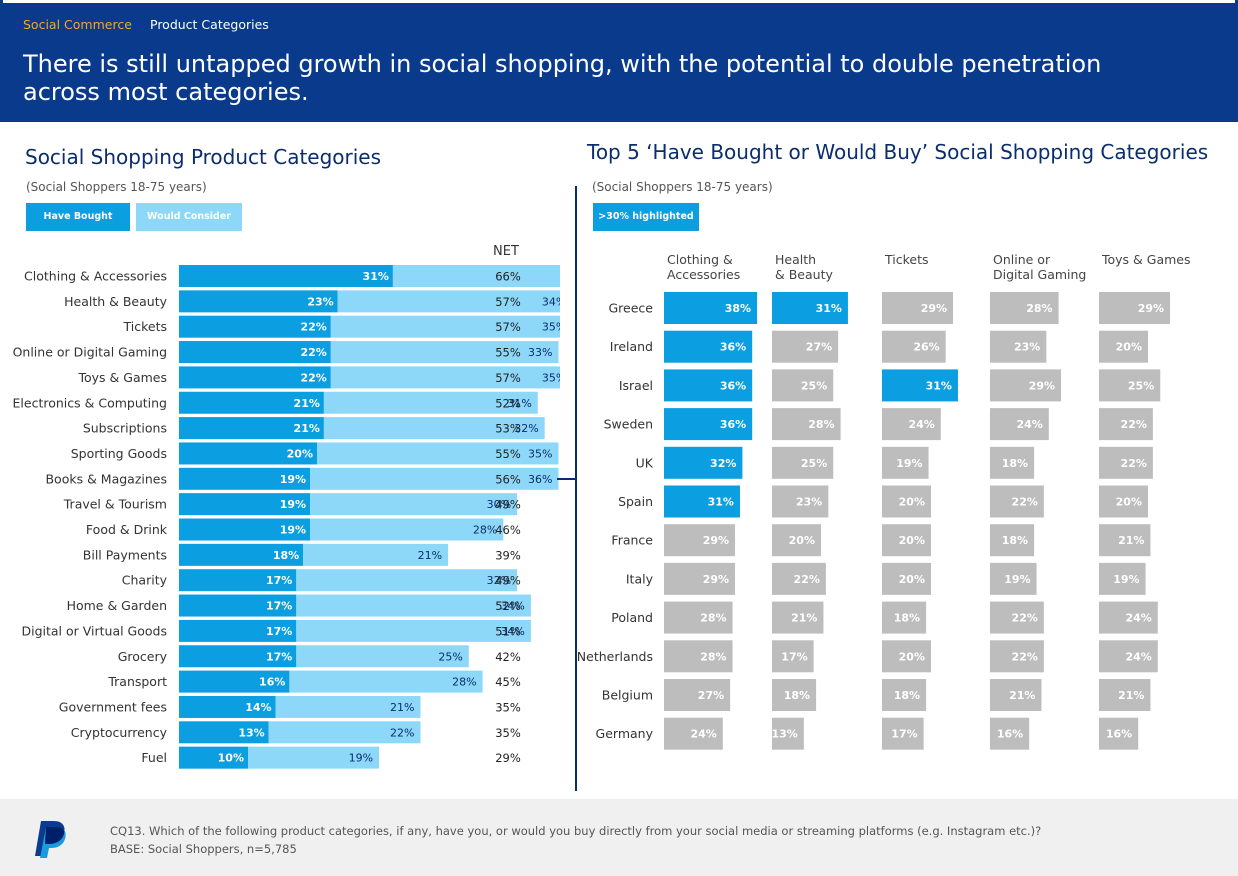 The height and width of the screenshot is (876, 1238). I want to click on net-value-books-and-magazines: 56%, so click(508, 479).